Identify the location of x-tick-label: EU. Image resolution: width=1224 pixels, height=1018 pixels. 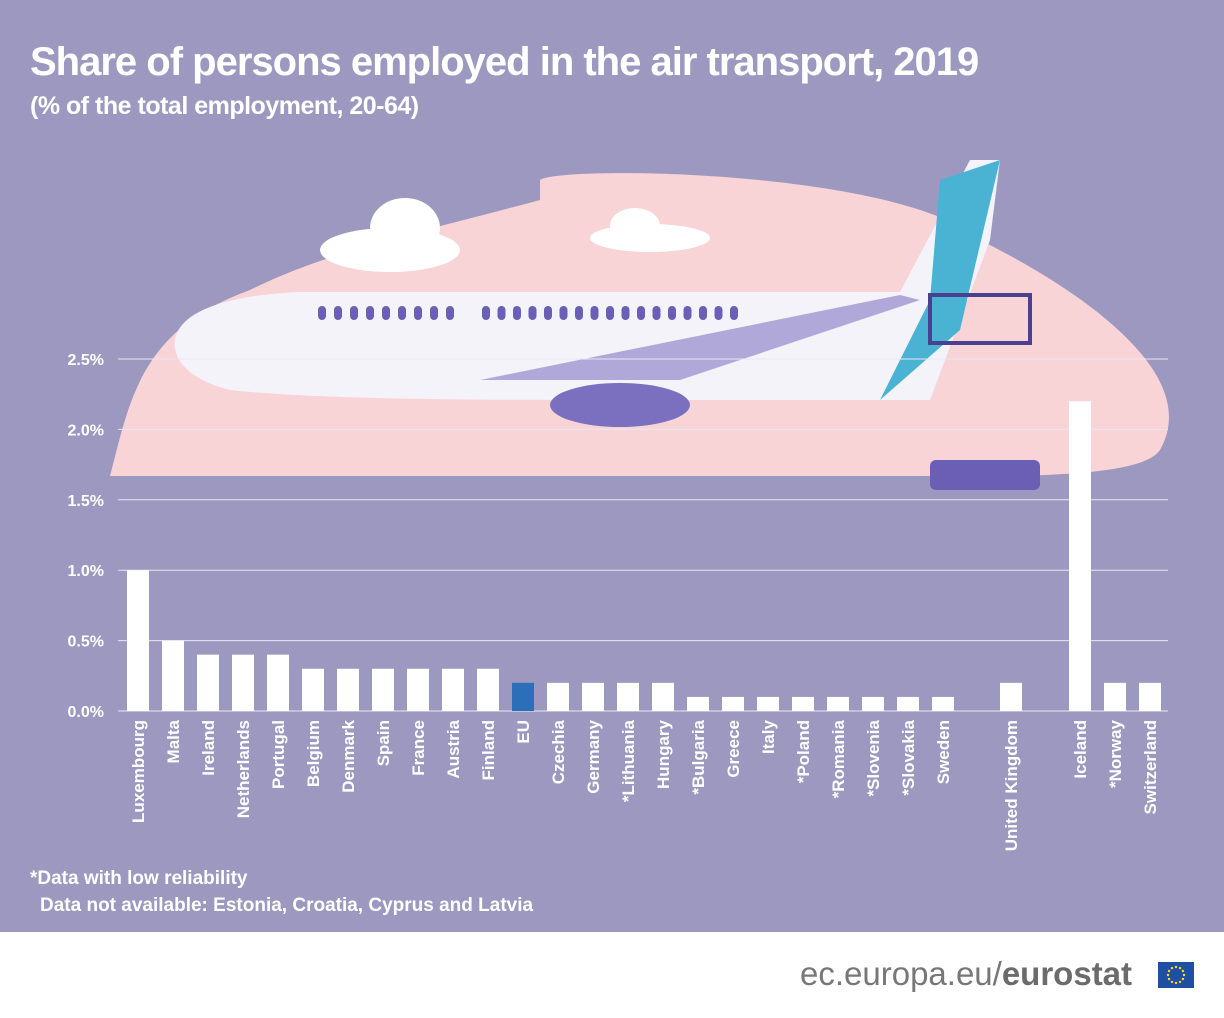
(523, 732).